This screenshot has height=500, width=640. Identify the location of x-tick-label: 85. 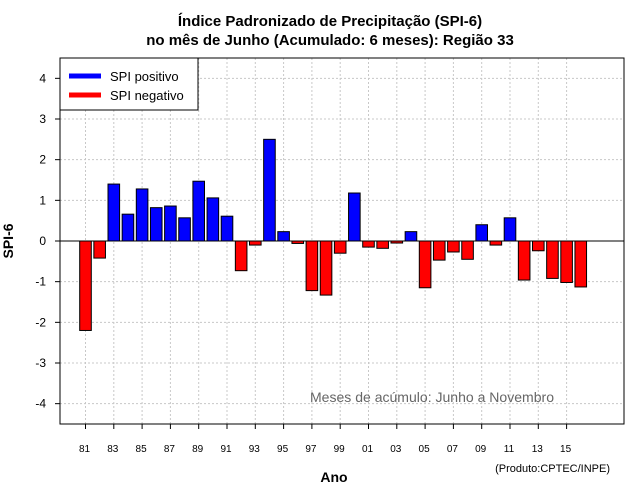
(142, 449).